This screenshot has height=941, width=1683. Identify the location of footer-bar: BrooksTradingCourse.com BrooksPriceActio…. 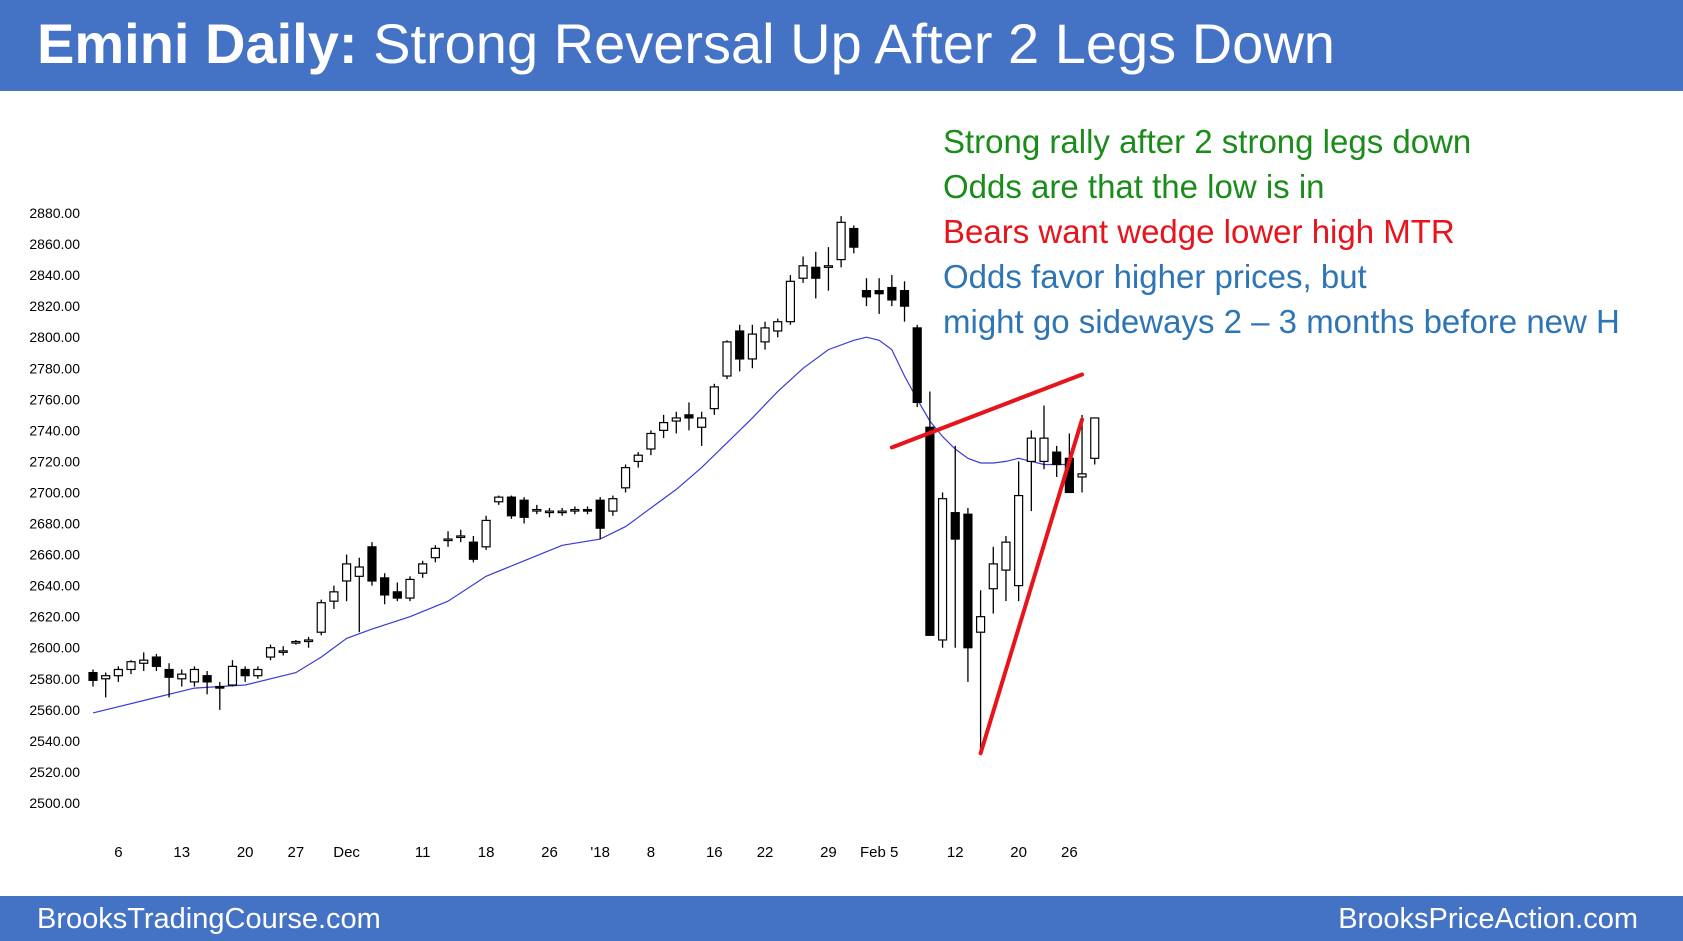
(841, 918).